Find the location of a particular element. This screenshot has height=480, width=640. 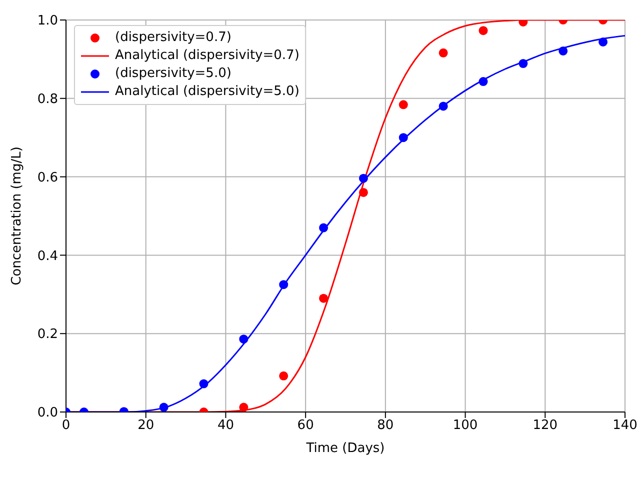

y-tick-label: 0.0 is located at coordinates (47, 413).